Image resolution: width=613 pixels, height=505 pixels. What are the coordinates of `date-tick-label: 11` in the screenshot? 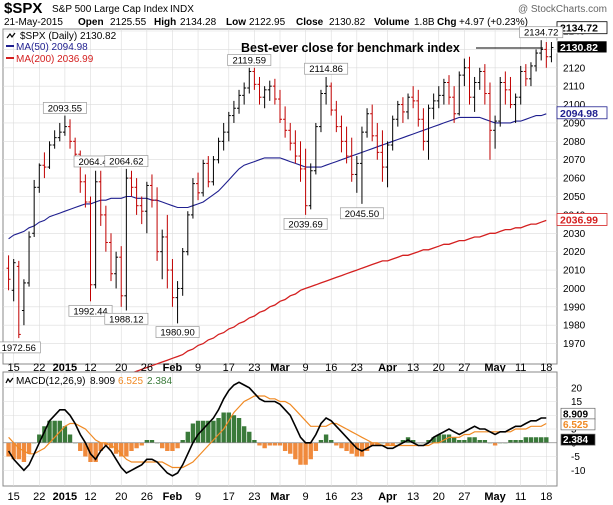 It's located at (520, 497).